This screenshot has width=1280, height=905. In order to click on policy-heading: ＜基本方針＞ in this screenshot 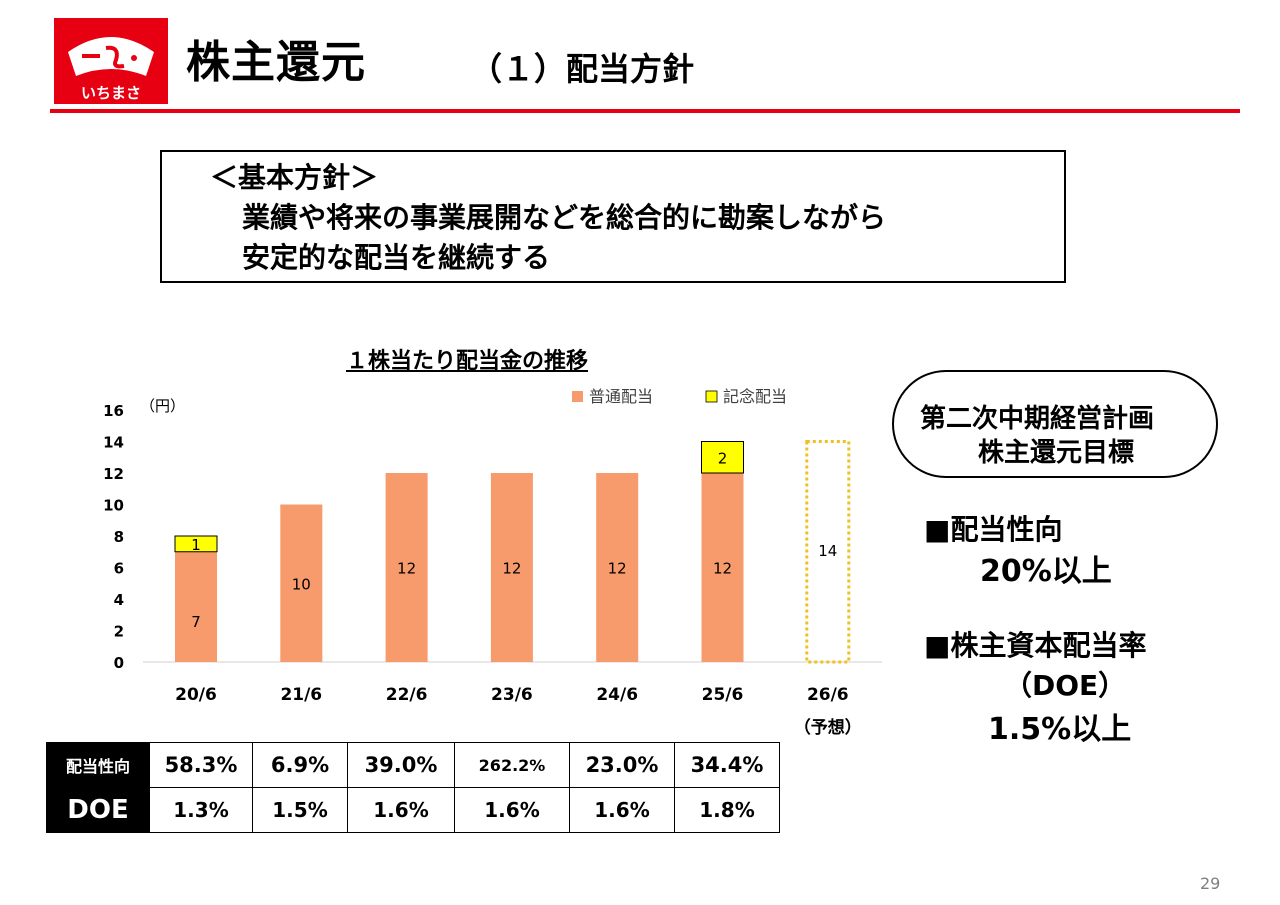, I will do `click(294, 177)`.